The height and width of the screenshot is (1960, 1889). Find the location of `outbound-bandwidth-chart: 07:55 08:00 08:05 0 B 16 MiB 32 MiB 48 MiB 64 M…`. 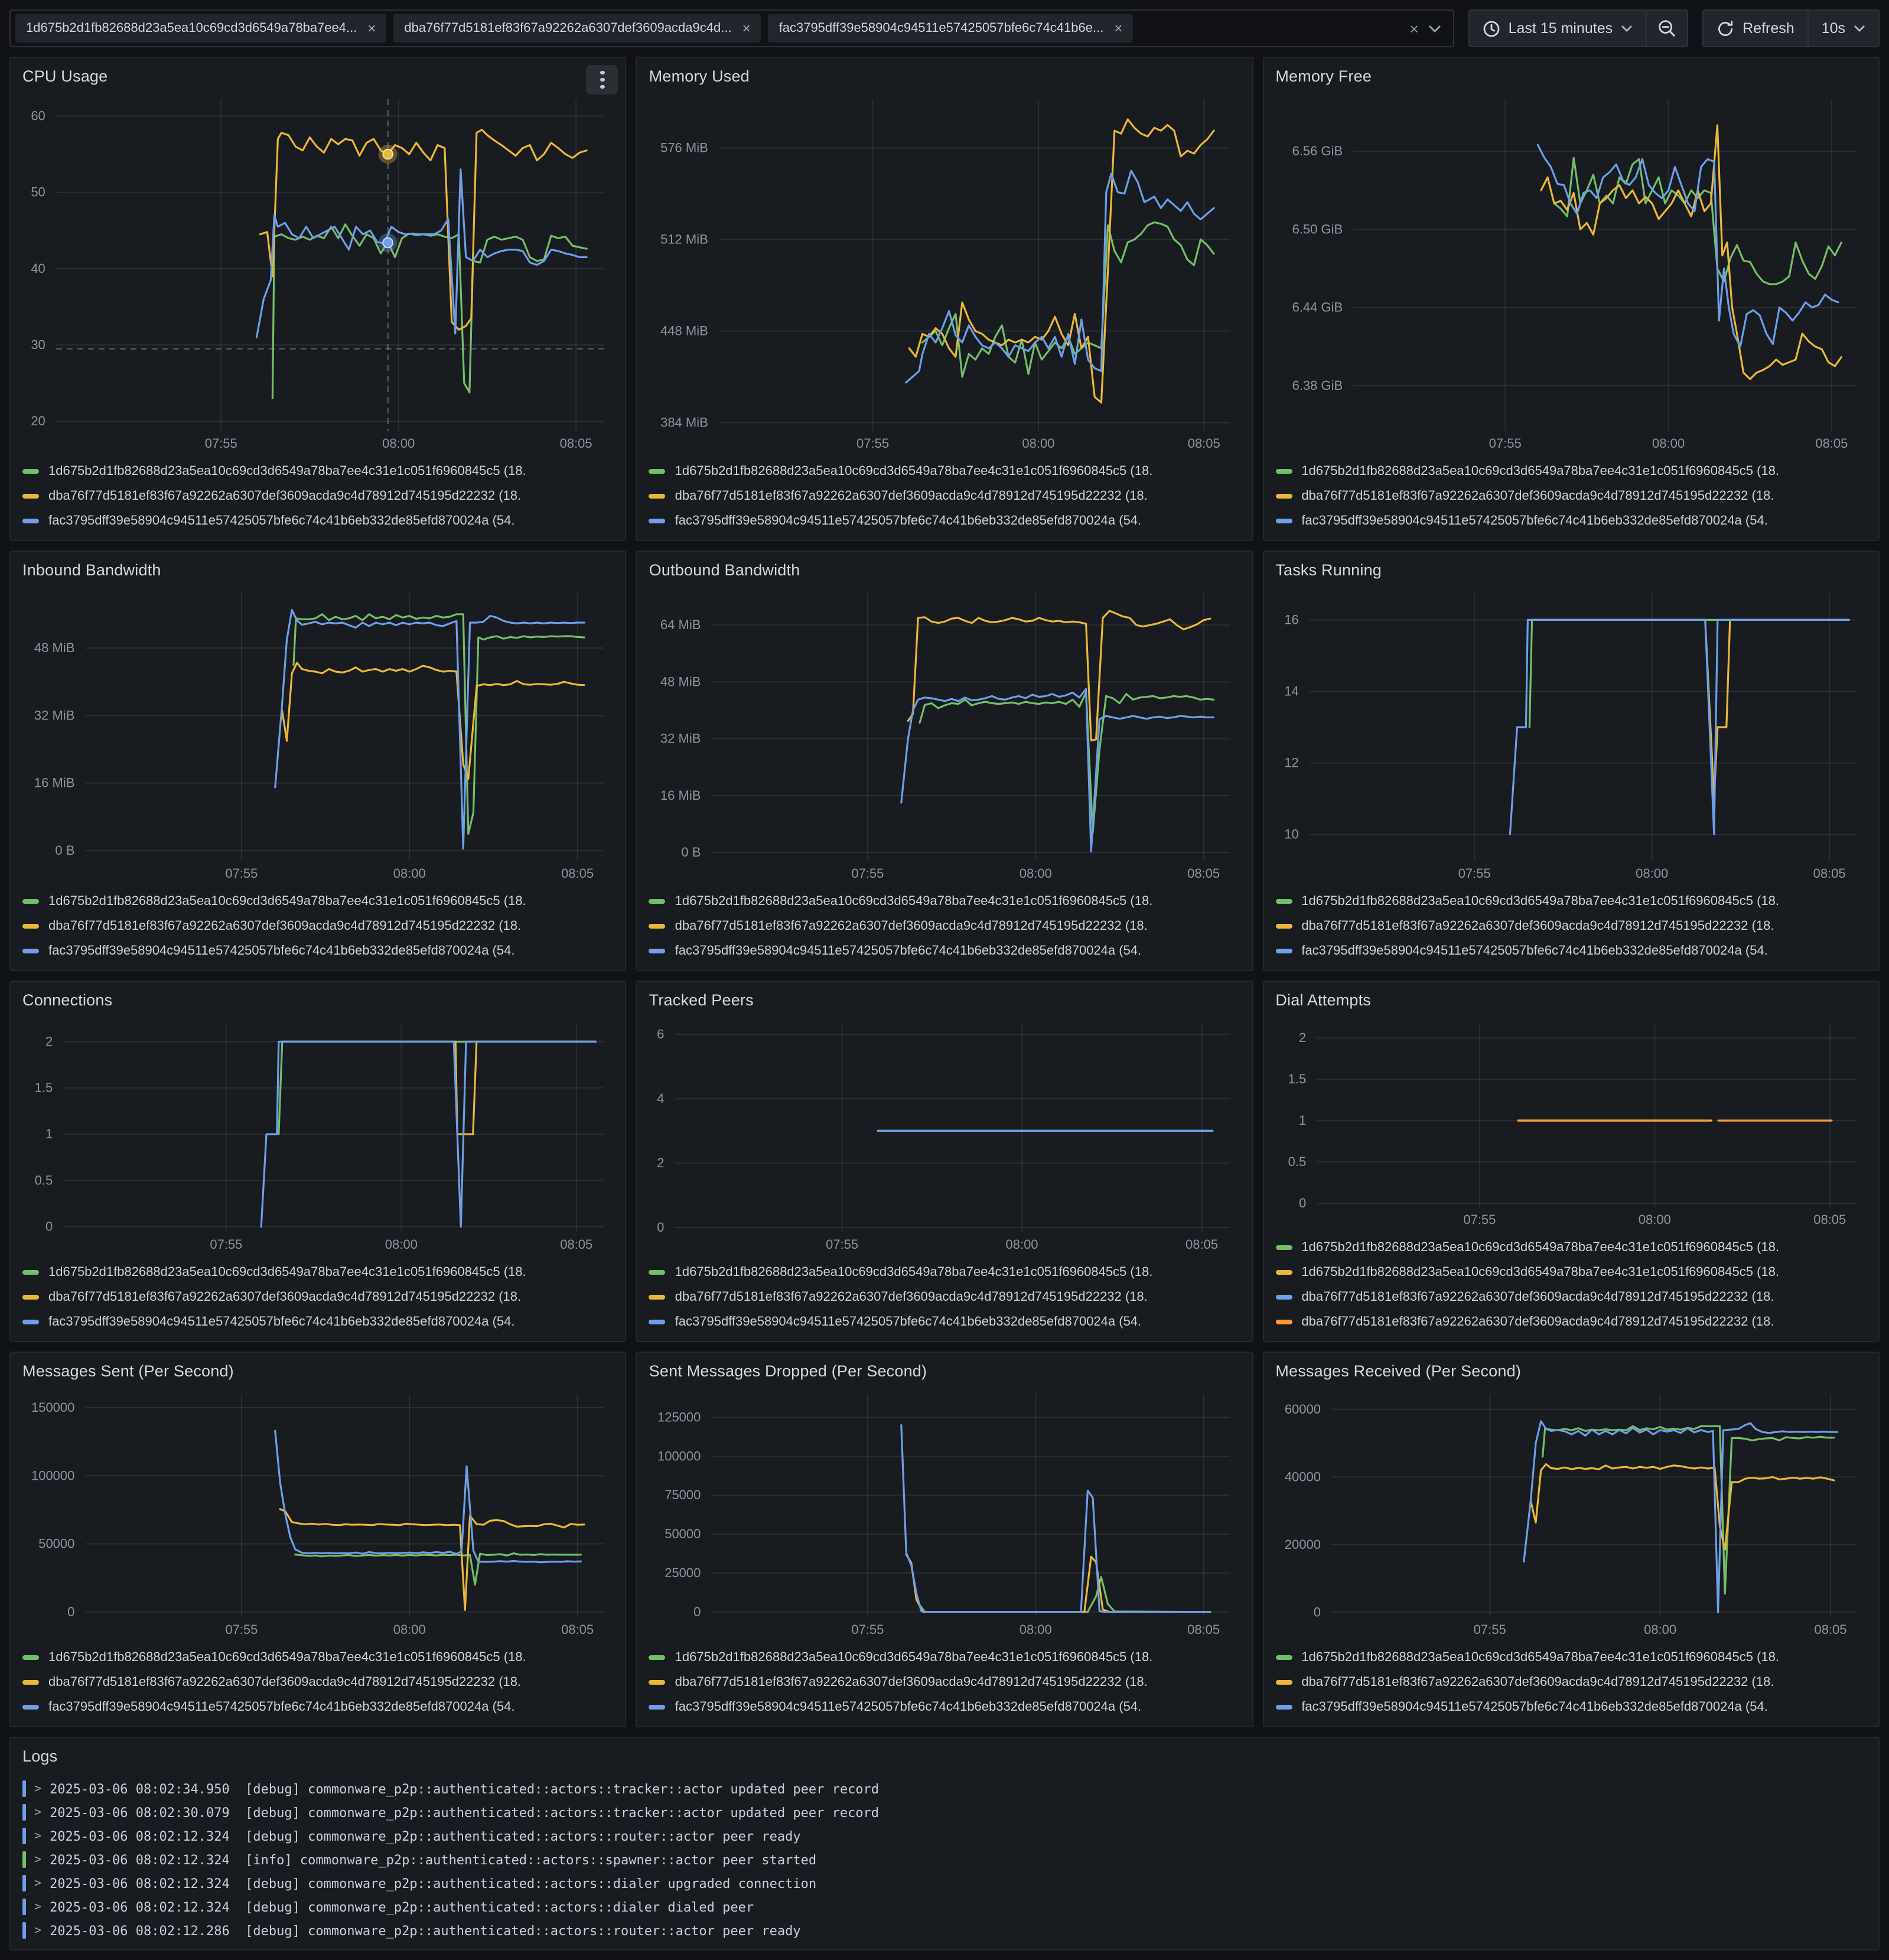

outbound-bandwidth-chart: 07:55 08:00 08:05 0 B 16 MiB 32 MiB 48 MiB 64 M… is located at coordinates (945, 734).